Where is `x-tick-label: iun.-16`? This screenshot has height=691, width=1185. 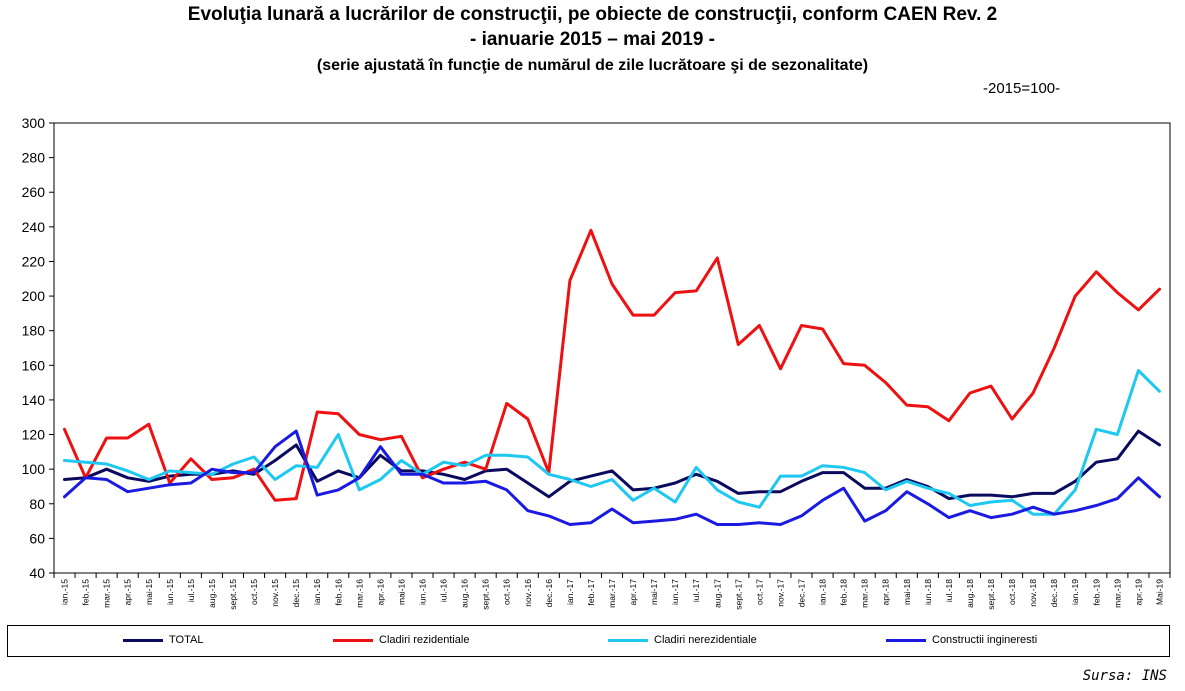
x-tick-label: iun.-16 is located at coordinates (422, 592).